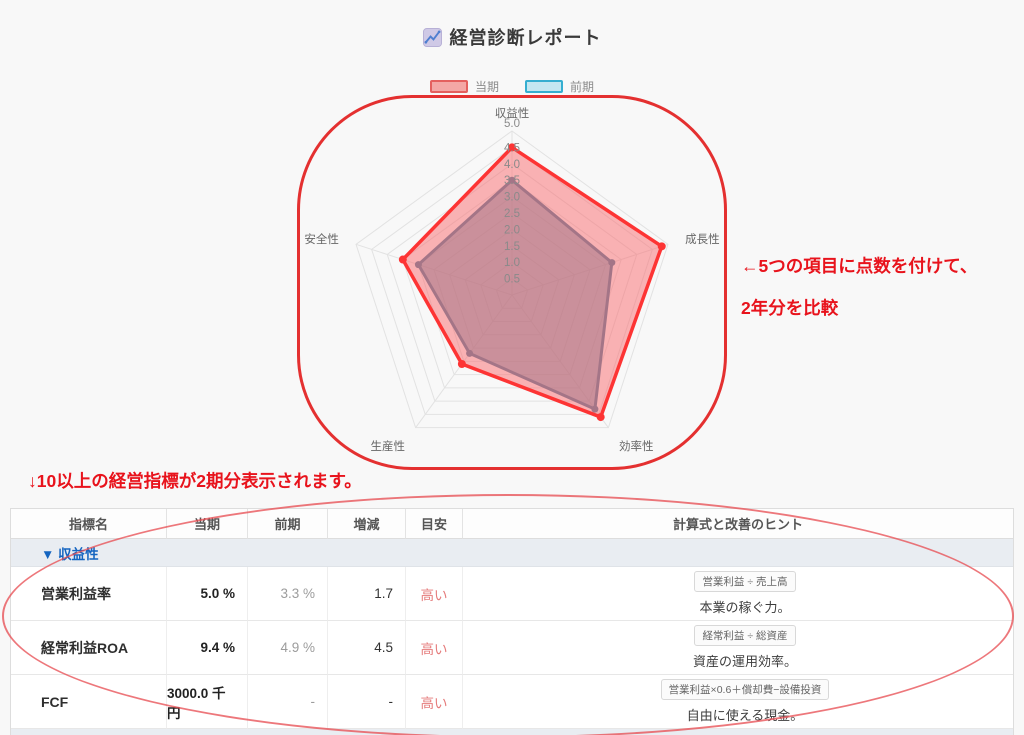 The height and width of the screenshot is (735, 1024). What do you see at coordinates (486, 87) in the screenshot?
I see `legend-label-current: 当期` at bounding box center [486, 87].